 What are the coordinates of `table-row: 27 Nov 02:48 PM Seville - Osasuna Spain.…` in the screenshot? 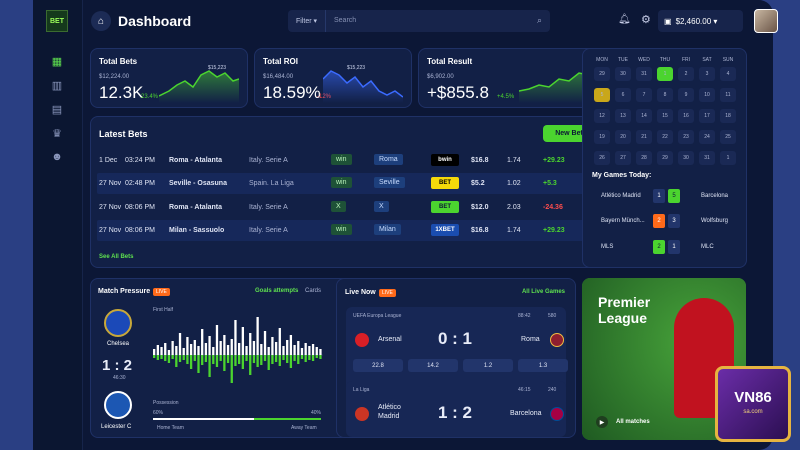 It's located at (349, 183).